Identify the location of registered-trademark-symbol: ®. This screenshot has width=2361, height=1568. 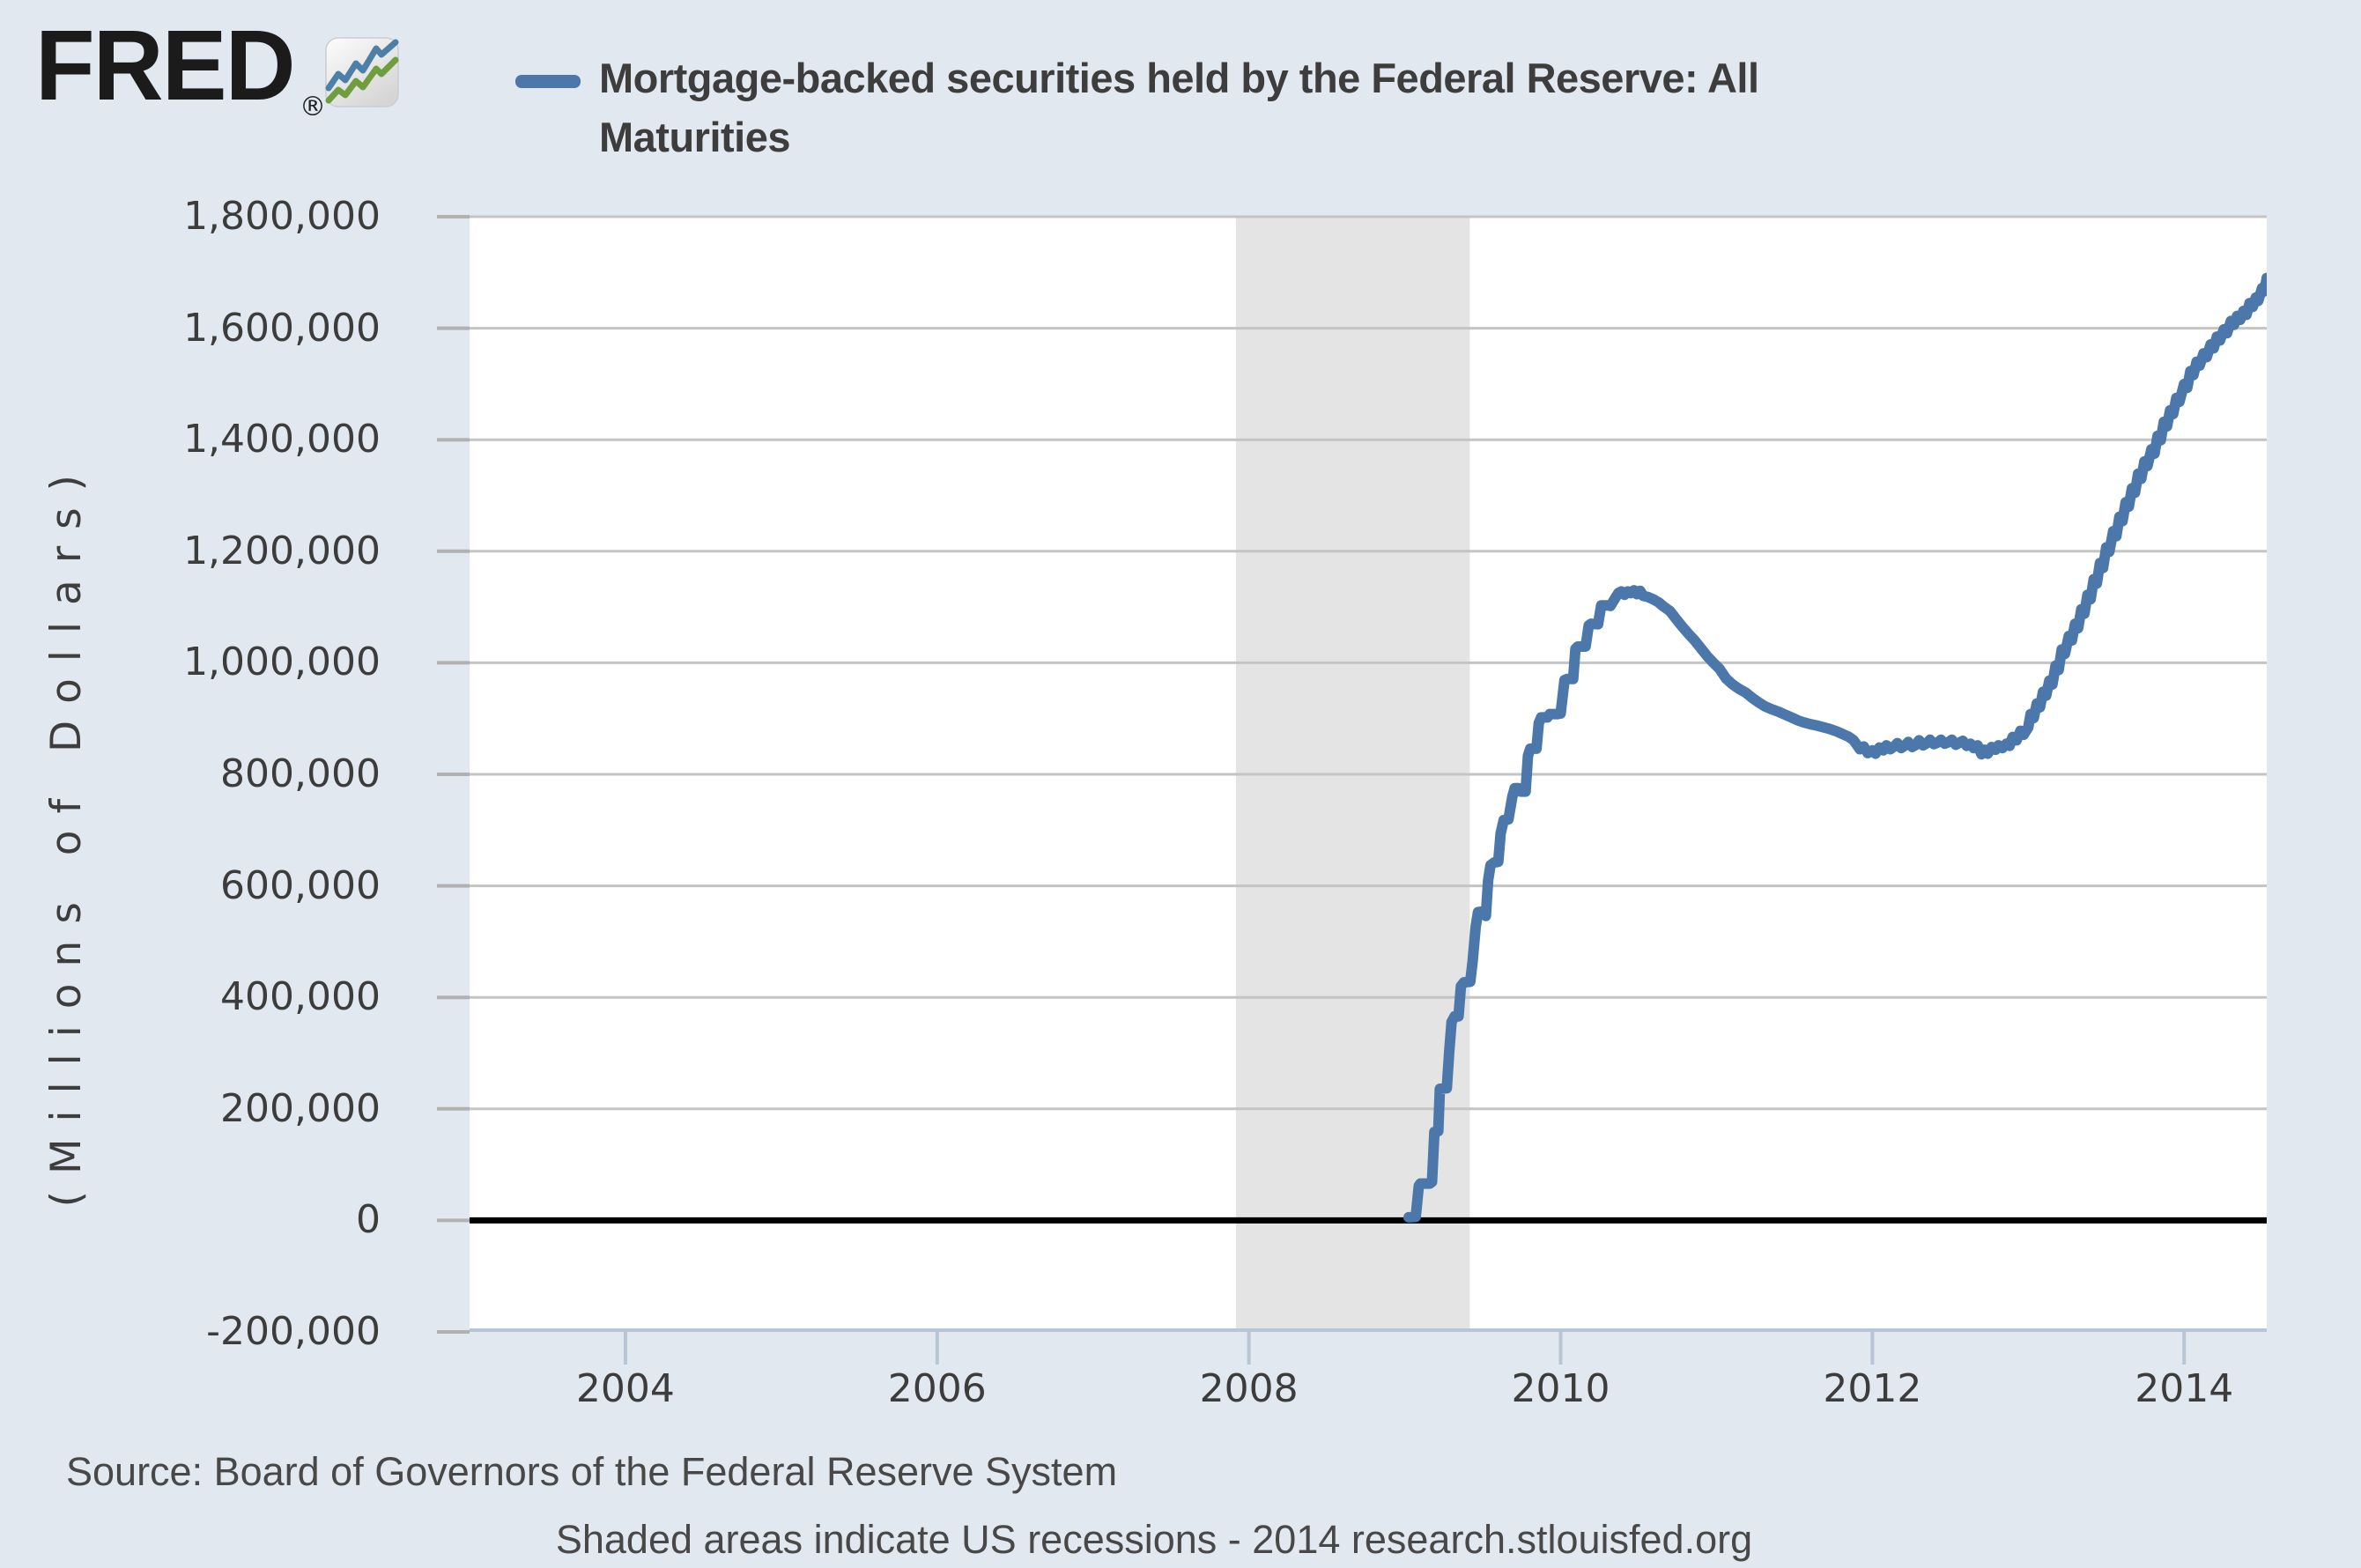
(313, 107).